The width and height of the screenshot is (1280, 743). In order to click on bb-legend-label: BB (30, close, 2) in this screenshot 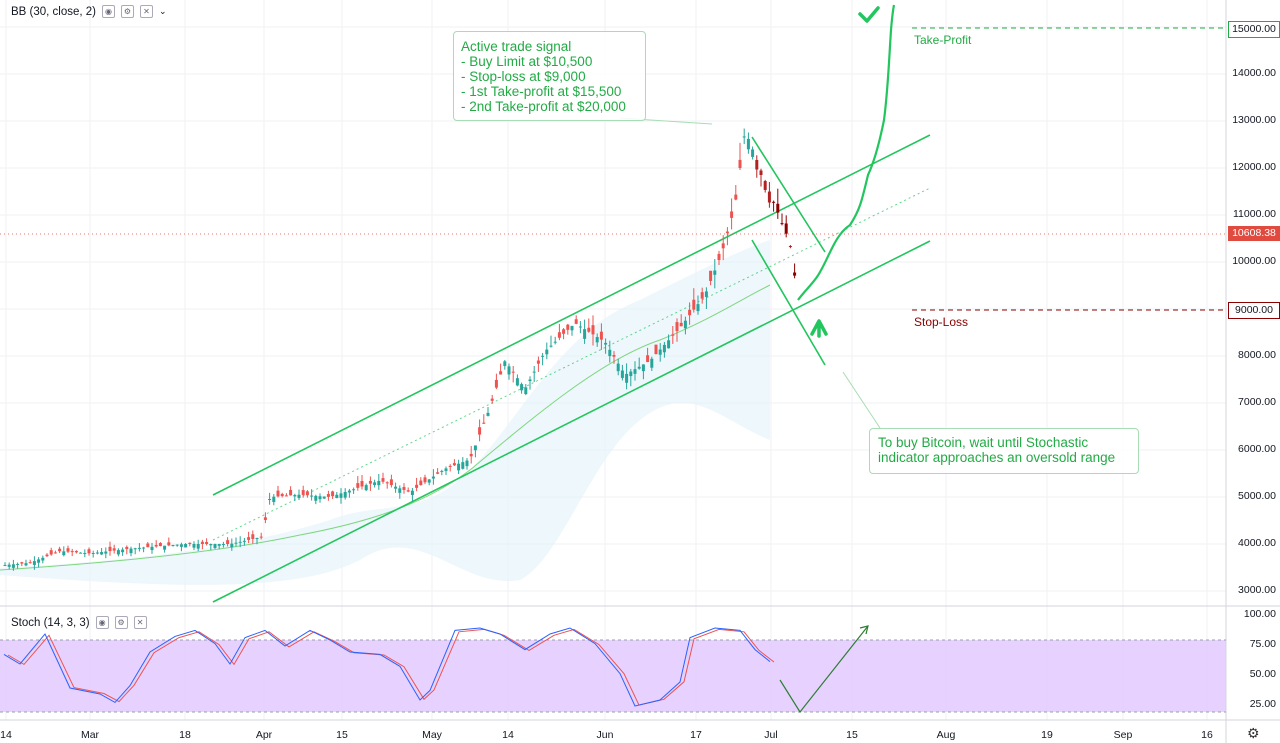, I will do `click(54, 11)`.